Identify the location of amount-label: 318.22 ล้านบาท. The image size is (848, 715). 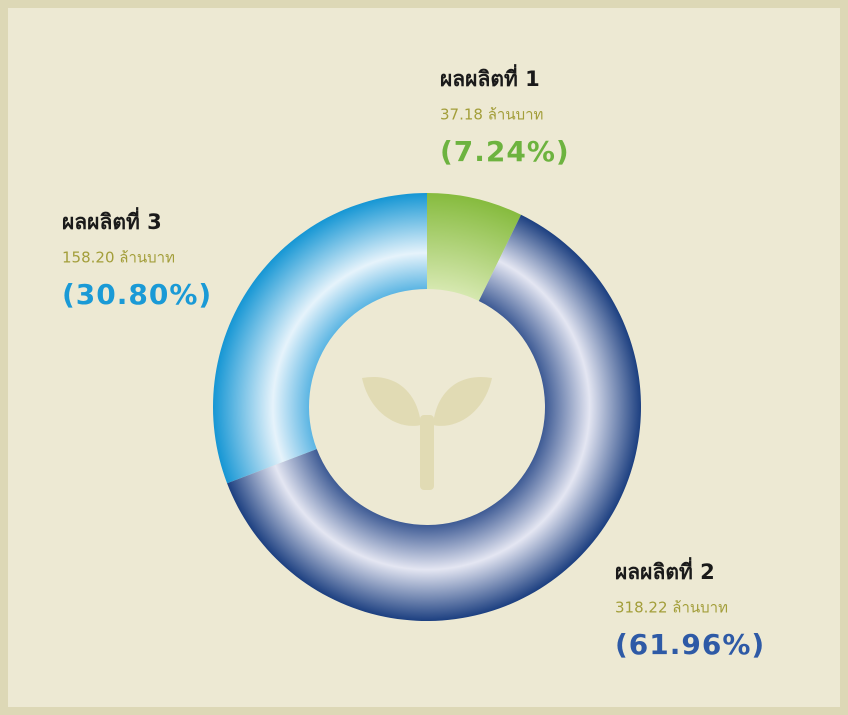
(671, 608).